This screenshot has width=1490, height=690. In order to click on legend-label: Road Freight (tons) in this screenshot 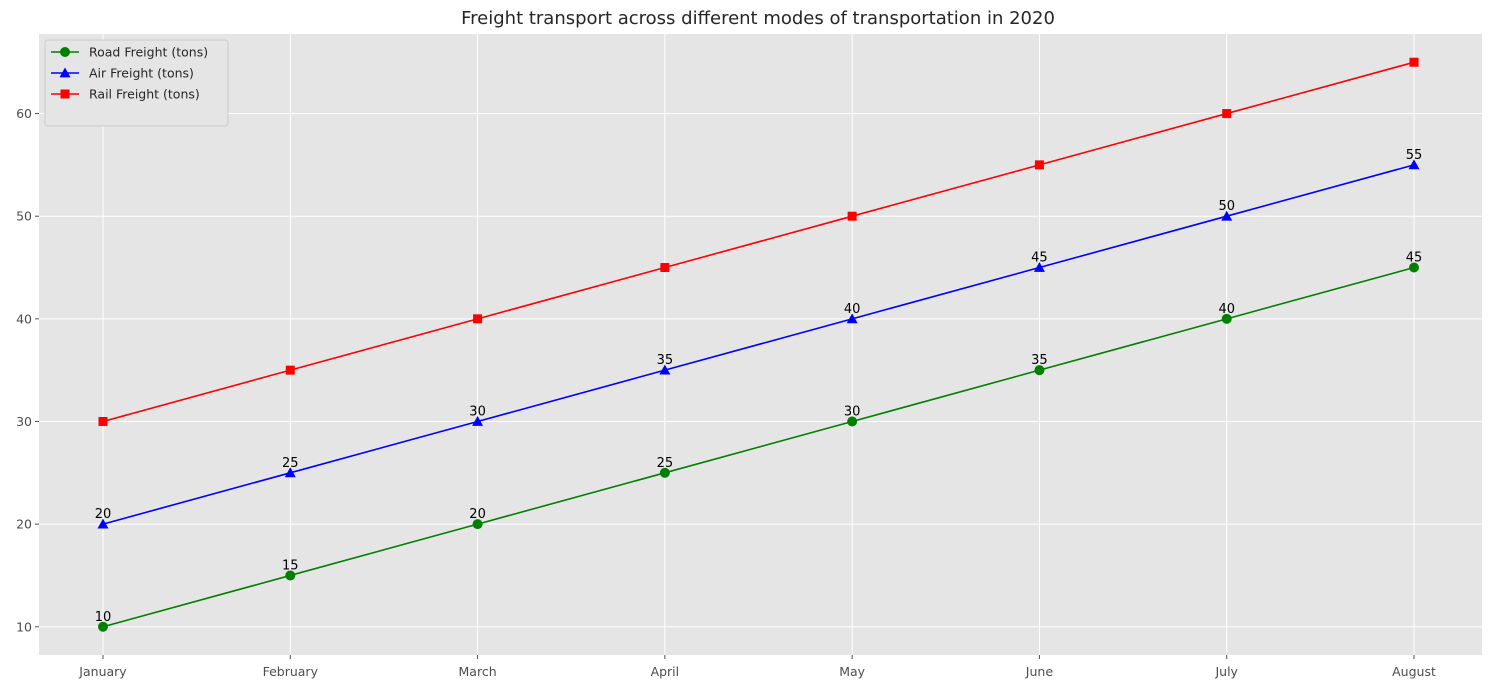, I will do `click(148, 52)`.